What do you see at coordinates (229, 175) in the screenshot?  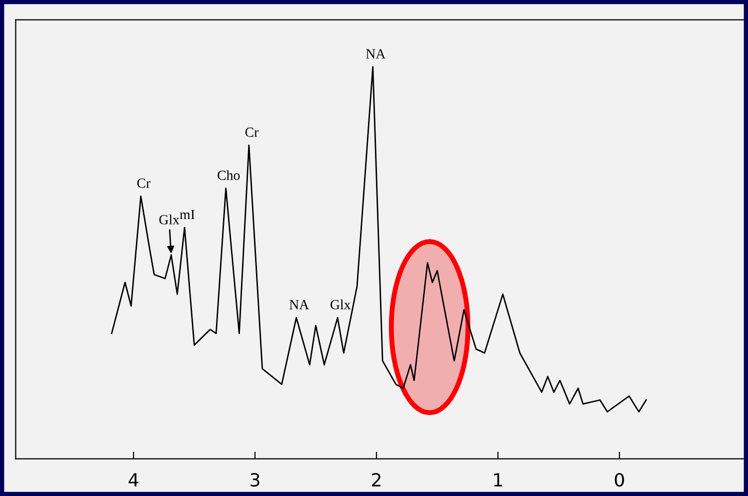 I see `annotation: Cho` at bounding box center [229, 175].